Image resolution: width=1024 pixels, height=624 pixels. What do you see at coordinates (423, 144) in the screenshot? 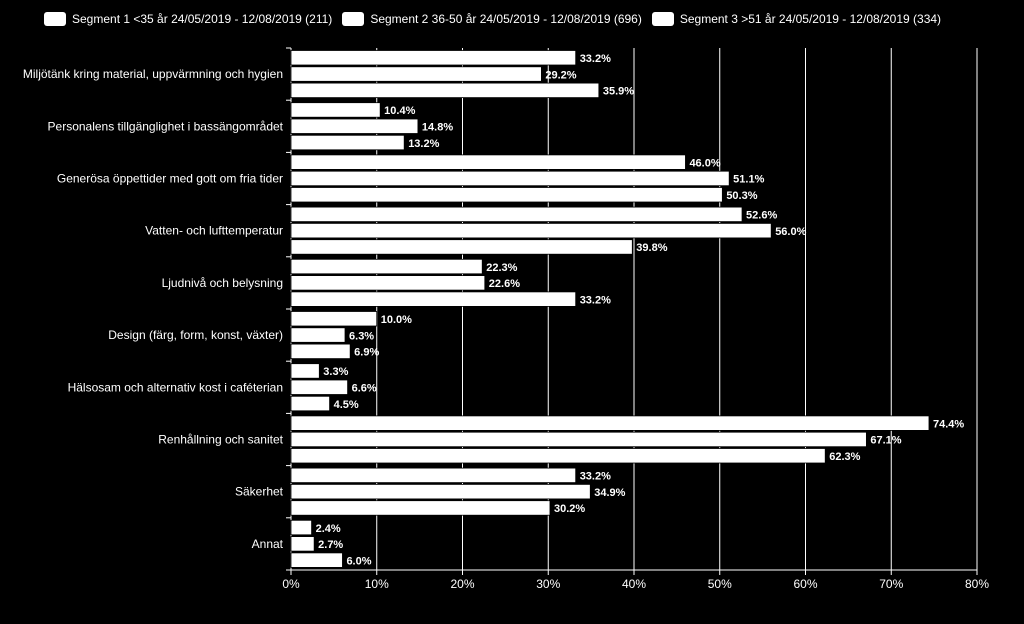
I see `data-label: 13.2%` at bounding box center [423, 144].